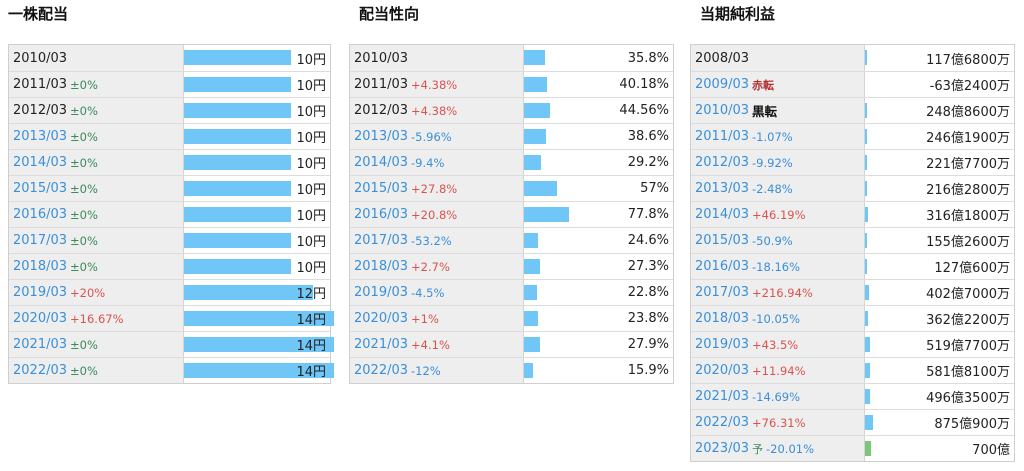 The image size is (1024, 471). I want to click on status-tag: 赤転, so click(763, 85).